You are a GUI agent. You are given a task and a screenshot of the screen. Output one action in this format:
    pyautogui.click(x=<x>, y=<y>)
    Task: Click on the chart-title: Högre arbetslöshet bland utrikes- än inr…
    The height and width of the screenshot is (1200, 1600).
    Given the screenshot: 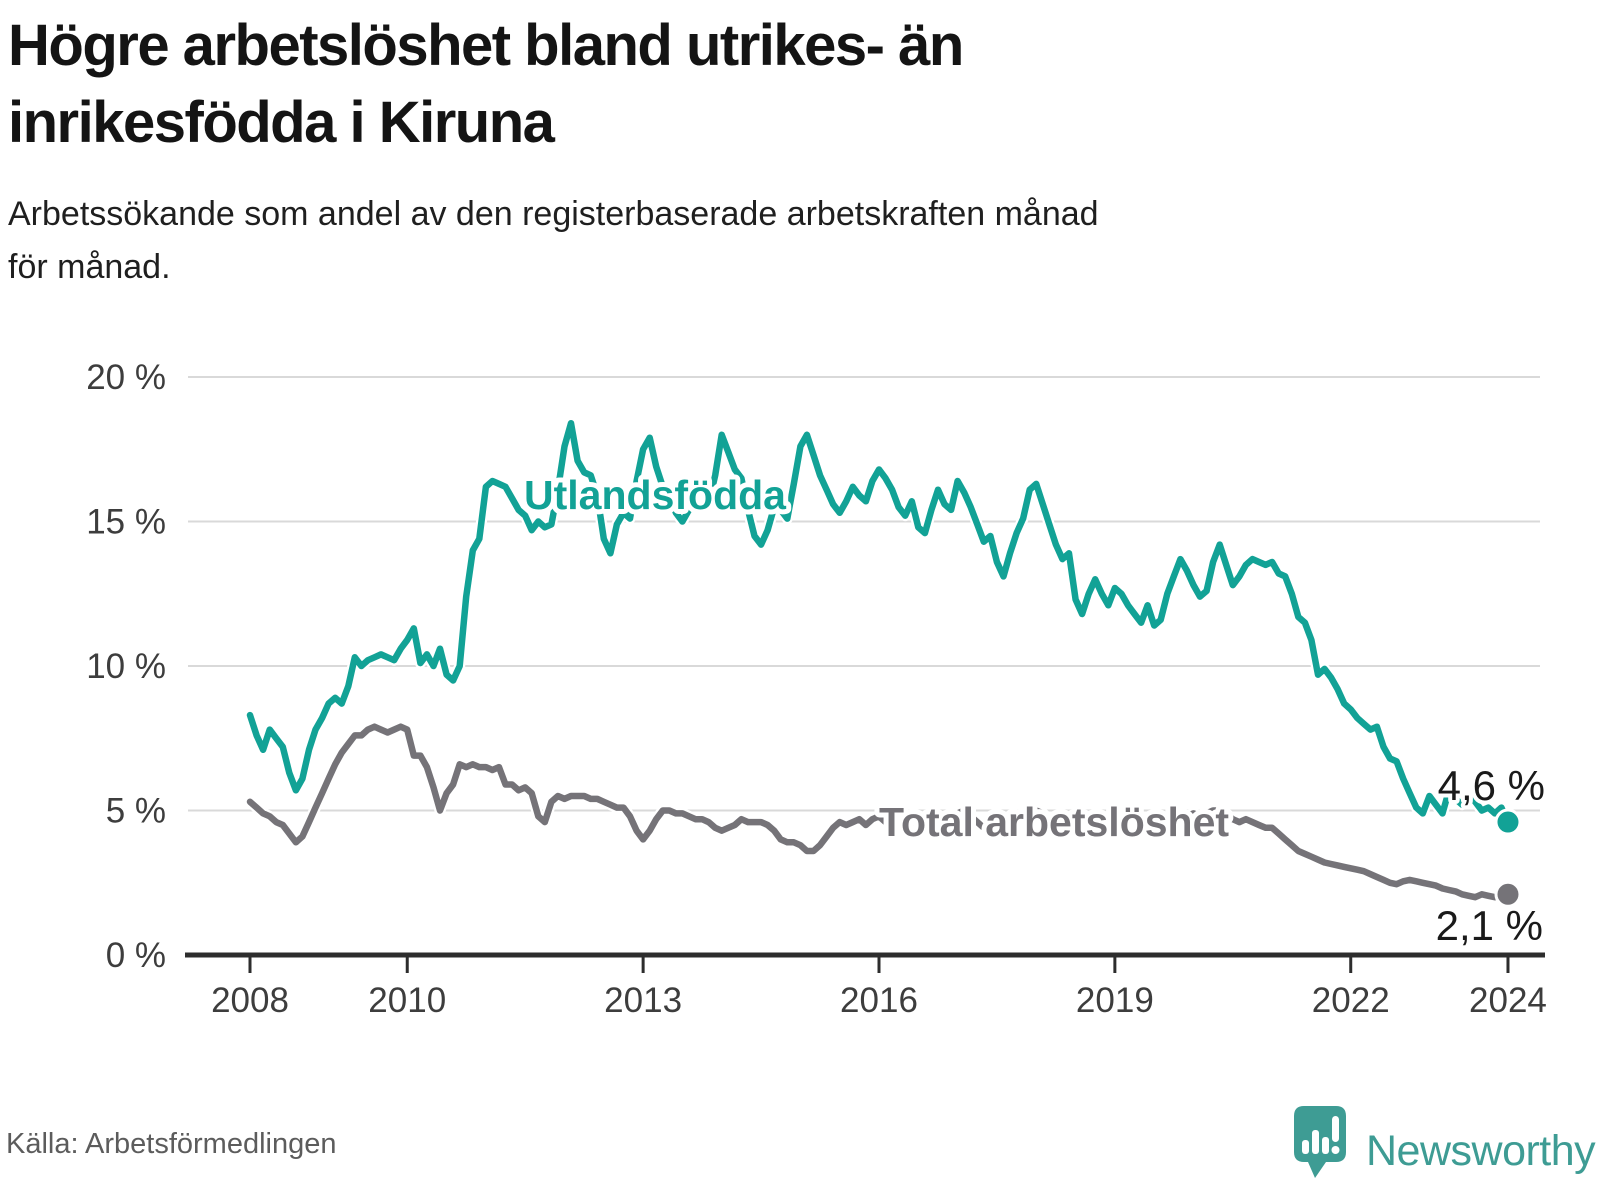 What is the action you would take?
    pyautogui.click(x=718, y=84)
    